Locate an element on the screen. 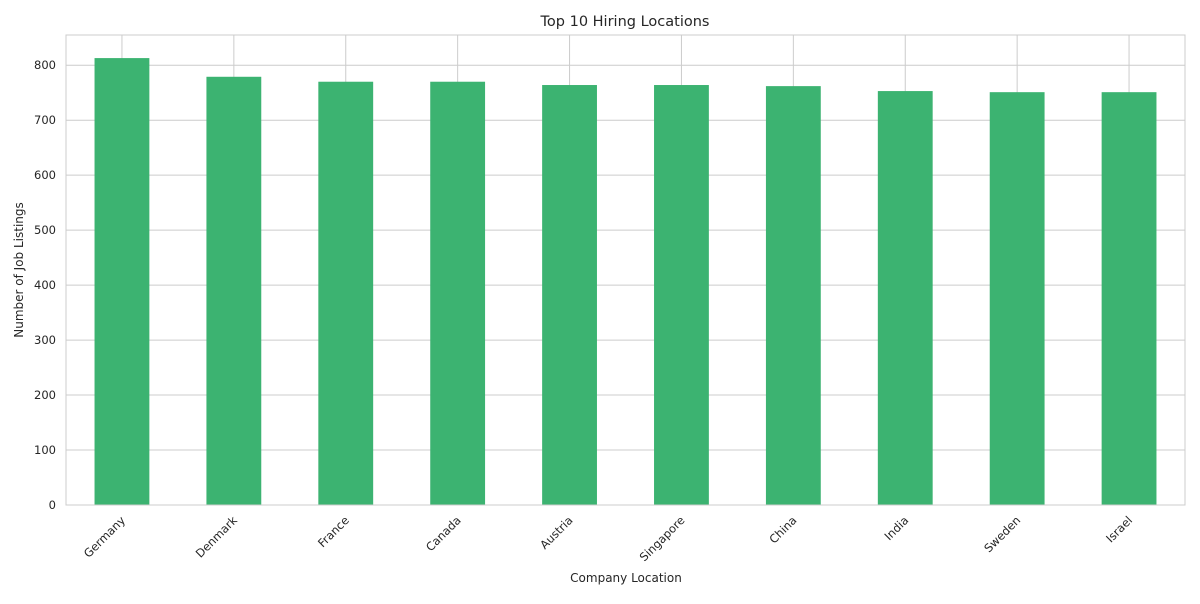 The image size is (1200, 604). x-tick-label: Sweden is located at coordinates (1002, 534).